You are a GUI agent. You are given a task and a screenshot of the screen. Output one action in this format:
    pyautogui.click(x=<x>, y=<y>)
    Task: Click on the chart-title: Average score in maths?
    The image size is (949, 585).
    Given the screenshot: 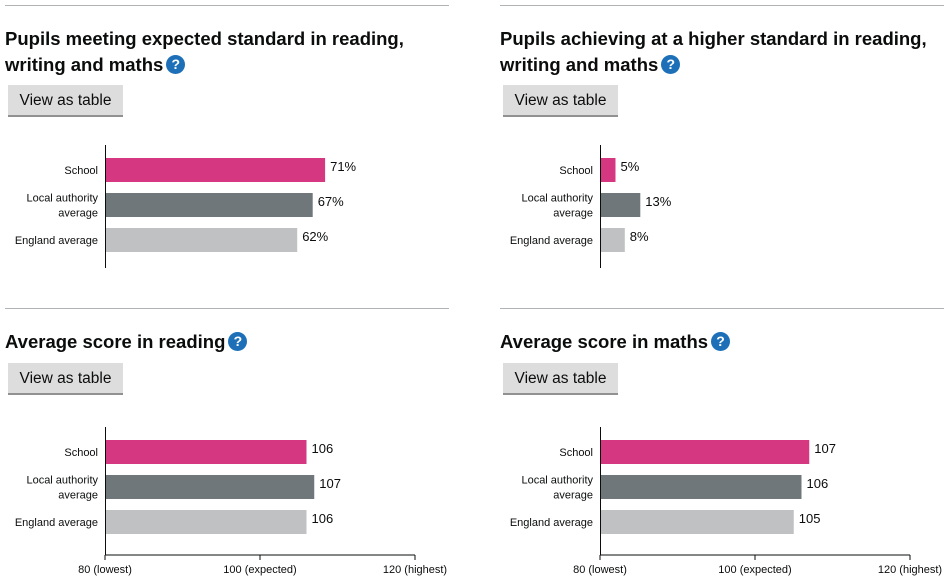 What is the action you would take?
    pyautogui.click(x=722, y=342)
    